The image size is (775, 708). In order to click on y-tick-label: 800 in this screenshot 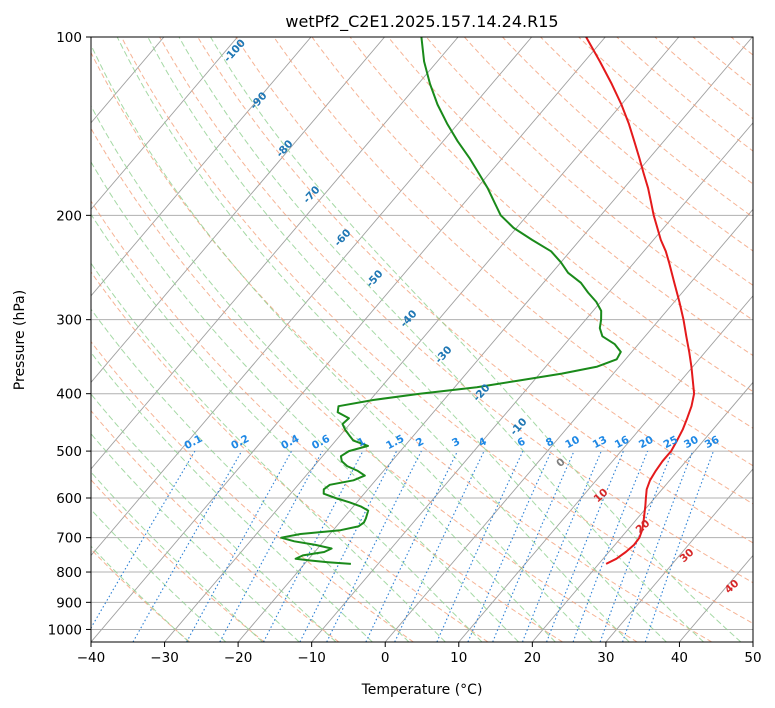, I will do `click(69, 573)`.